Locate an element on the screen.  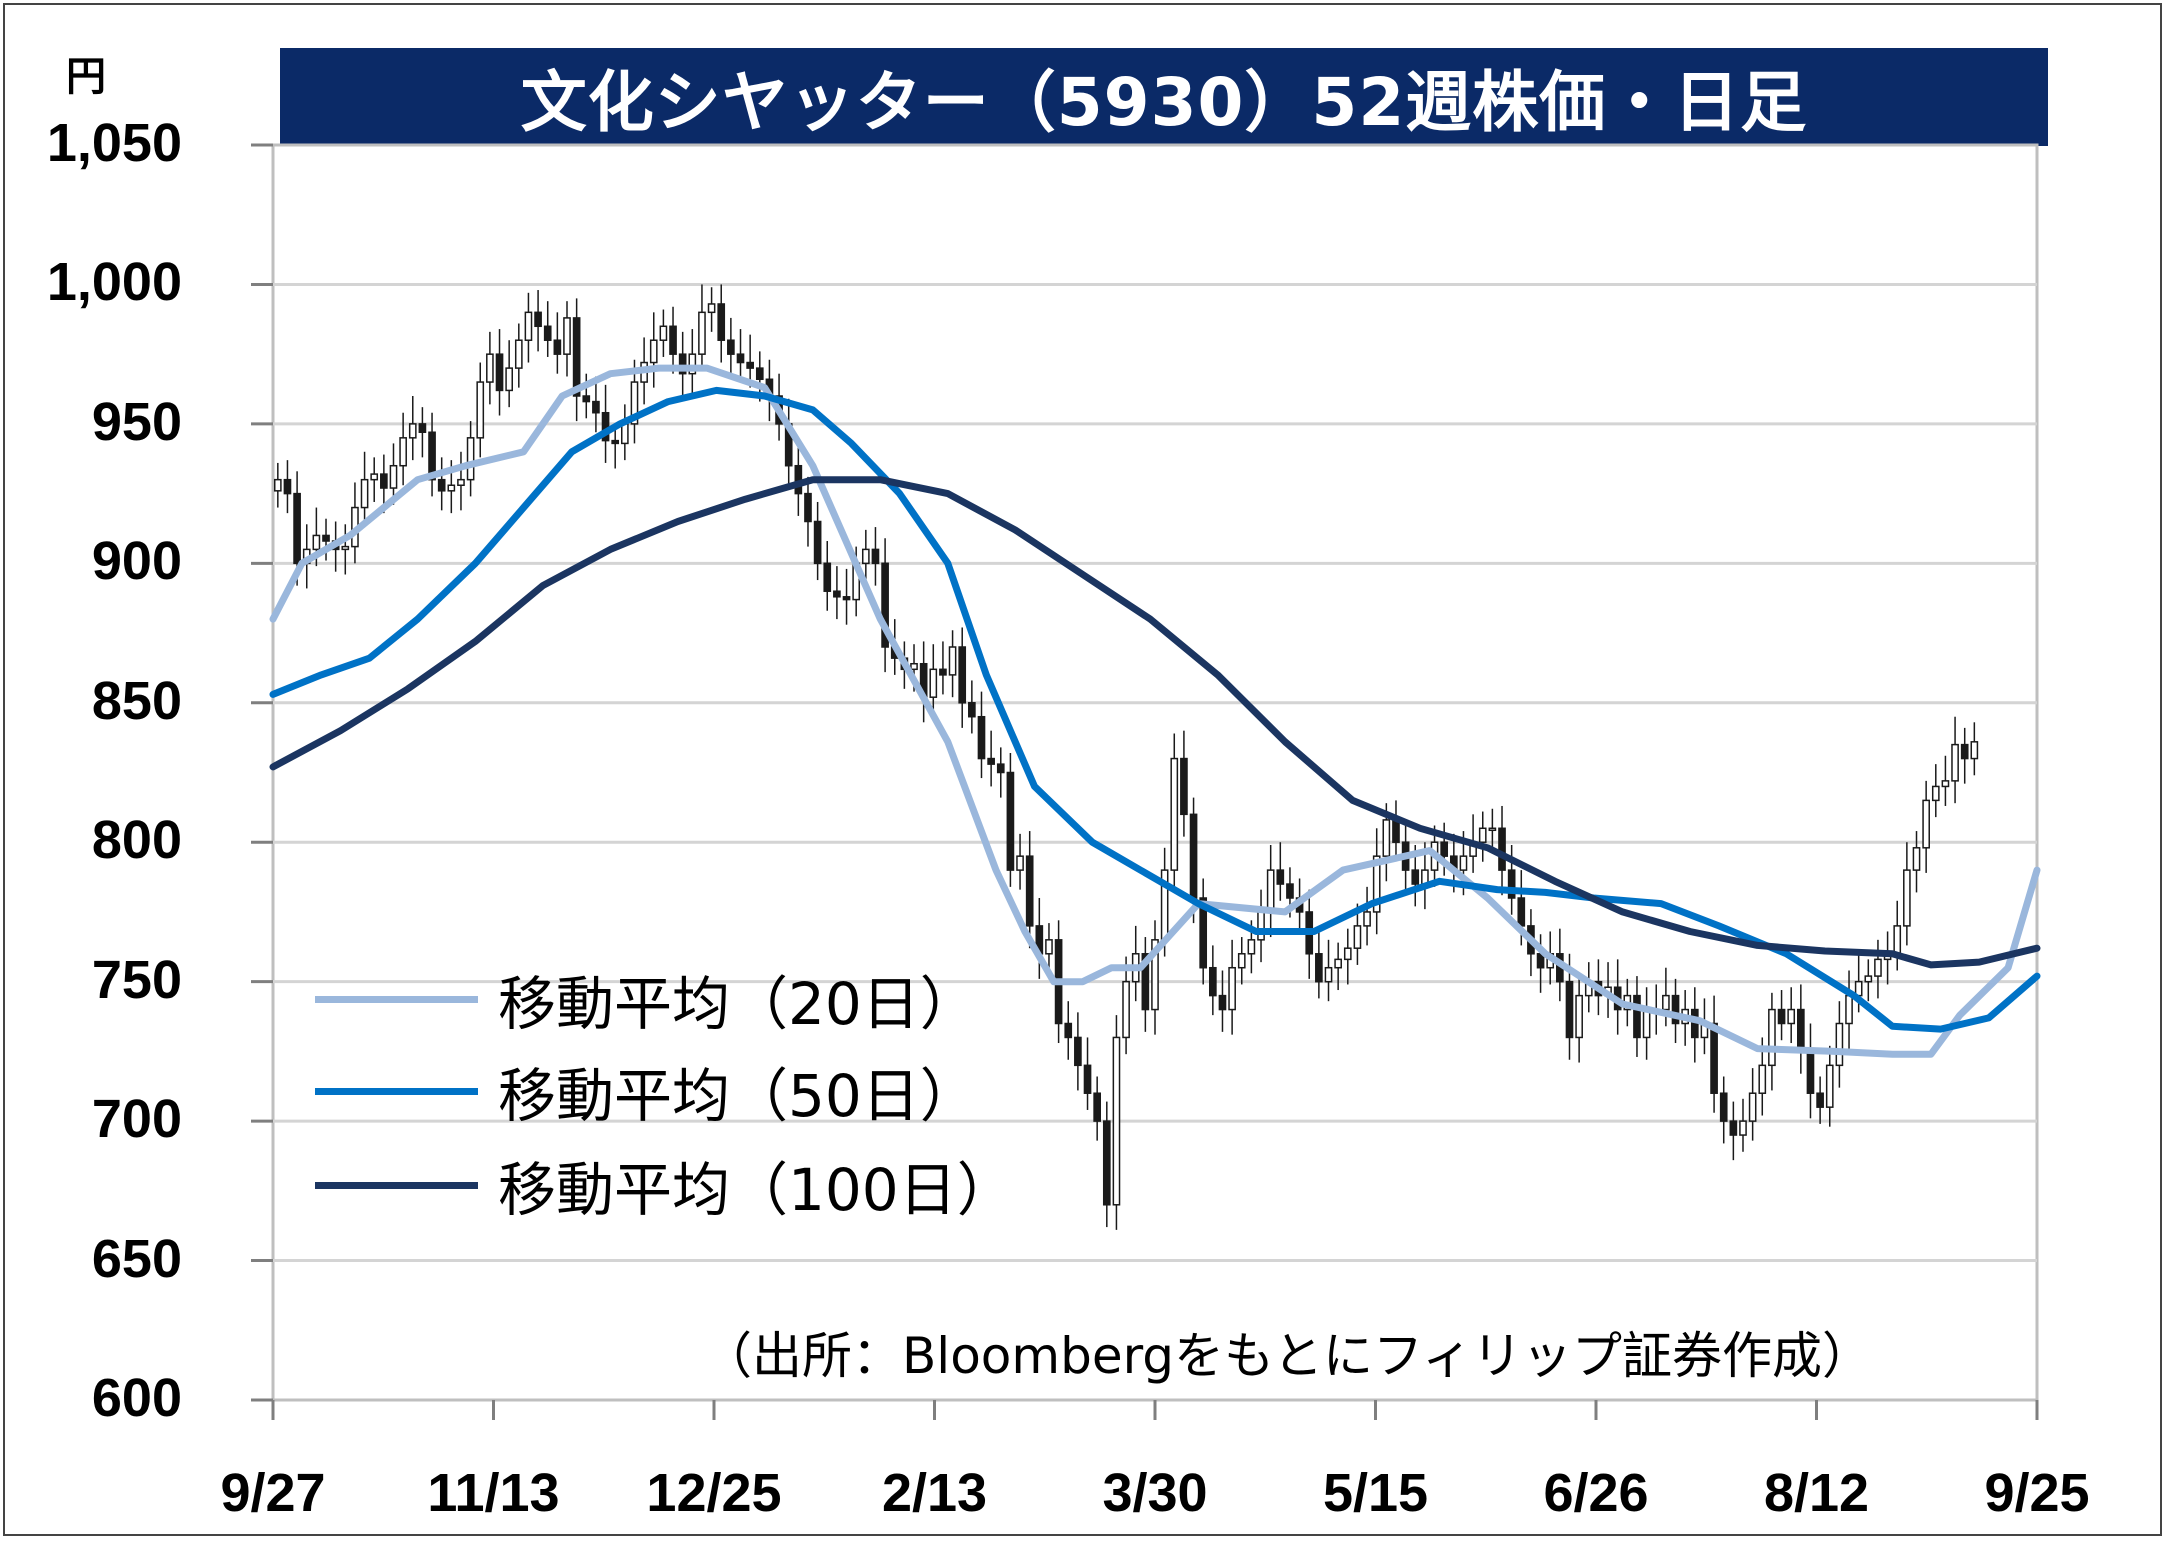
legend-swatch-ma20 is located at coordinates (396, 999).